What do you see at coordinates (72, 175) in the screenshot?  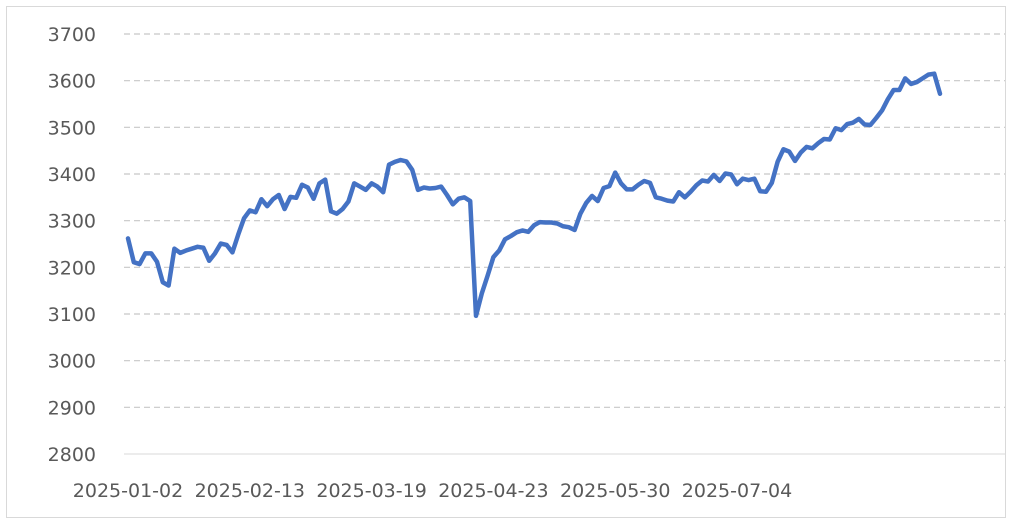 I see `y-tick-label: 3400` at bounding box center [72, 175].